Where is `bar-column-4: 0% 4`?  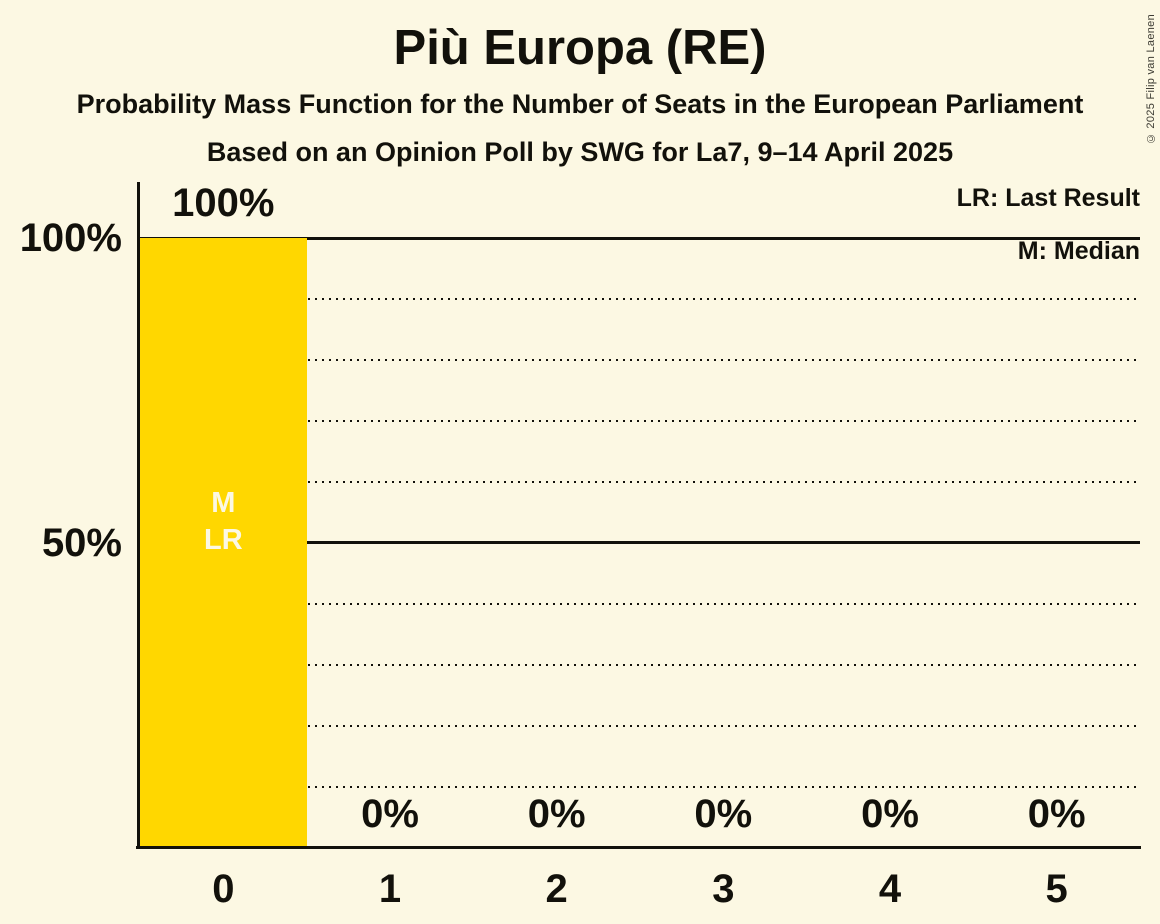
bar-column-4: 0% 4 is located at coordinates (890, 573).